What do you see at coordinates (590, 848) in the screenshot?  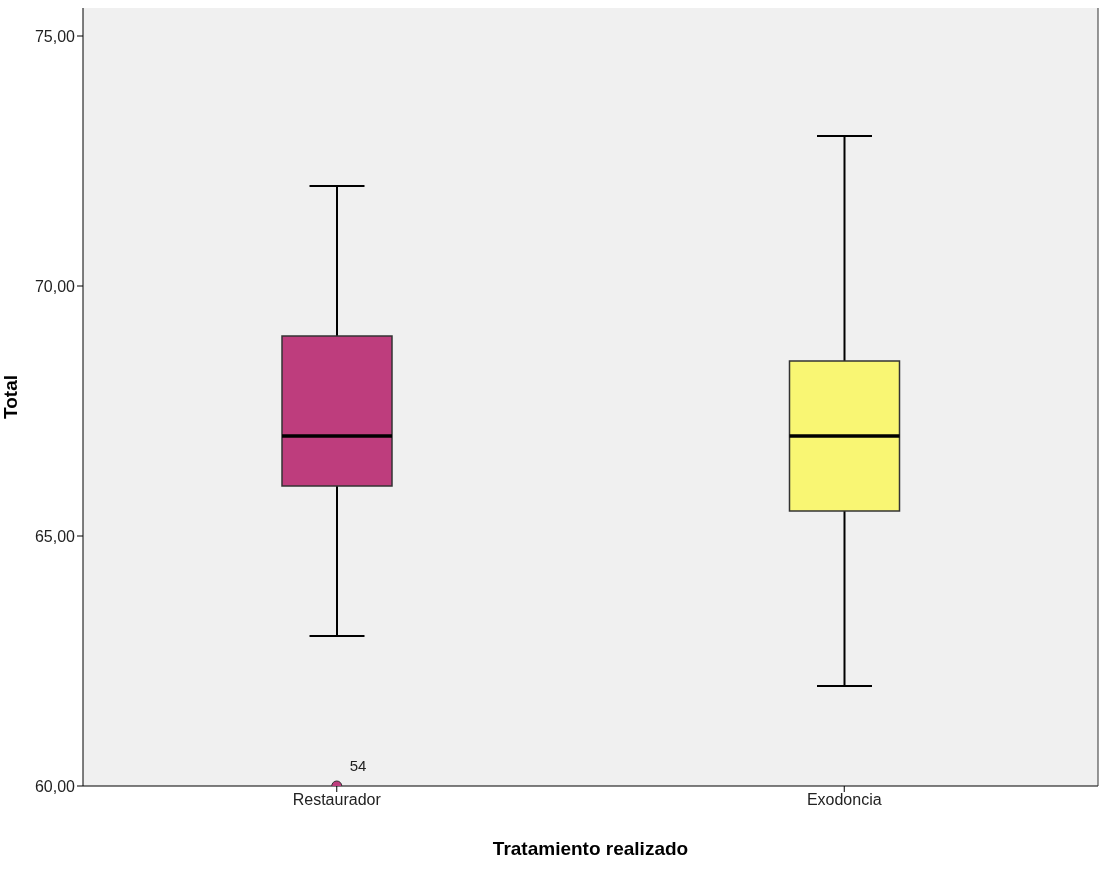 I see `x-axis-title: Tratamiento realizado` at bounding box center [590, 848].